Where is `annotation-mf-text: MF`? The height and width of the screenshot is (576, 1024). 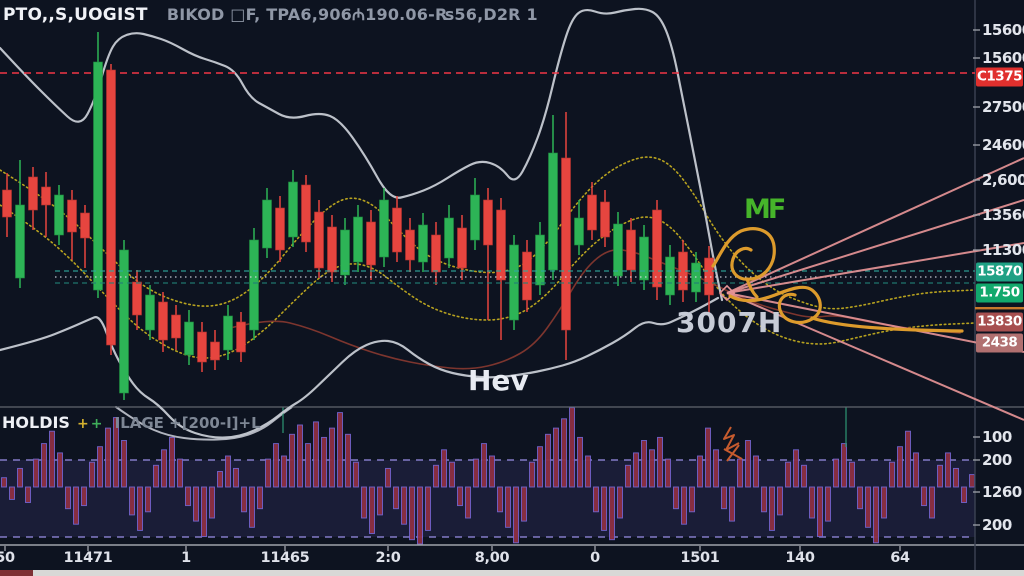
annotation-mf-text: MF is located at coordinates (765, 209).